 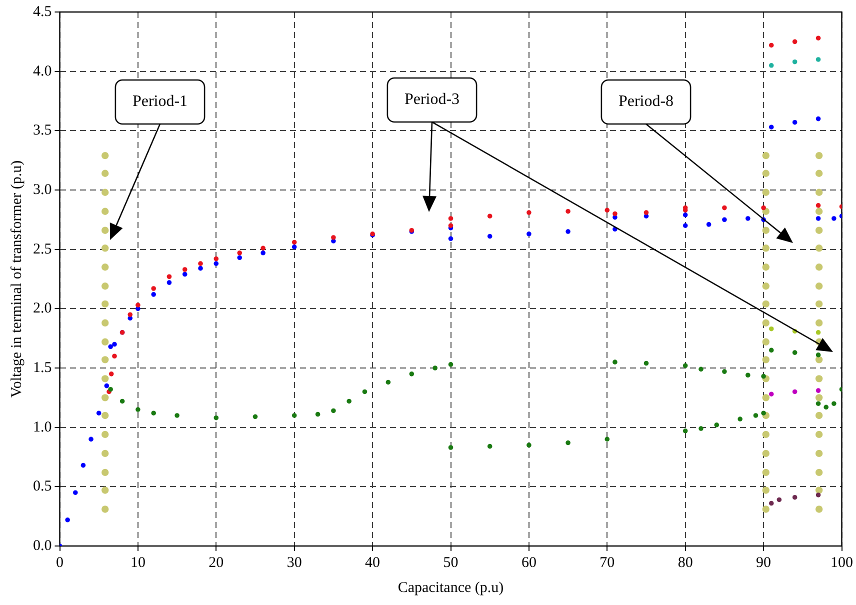 What do you see at coordinates (42, 190) in the screenshot?
I see `y-tick-label: 3.0` at bounding box center [42, 190].